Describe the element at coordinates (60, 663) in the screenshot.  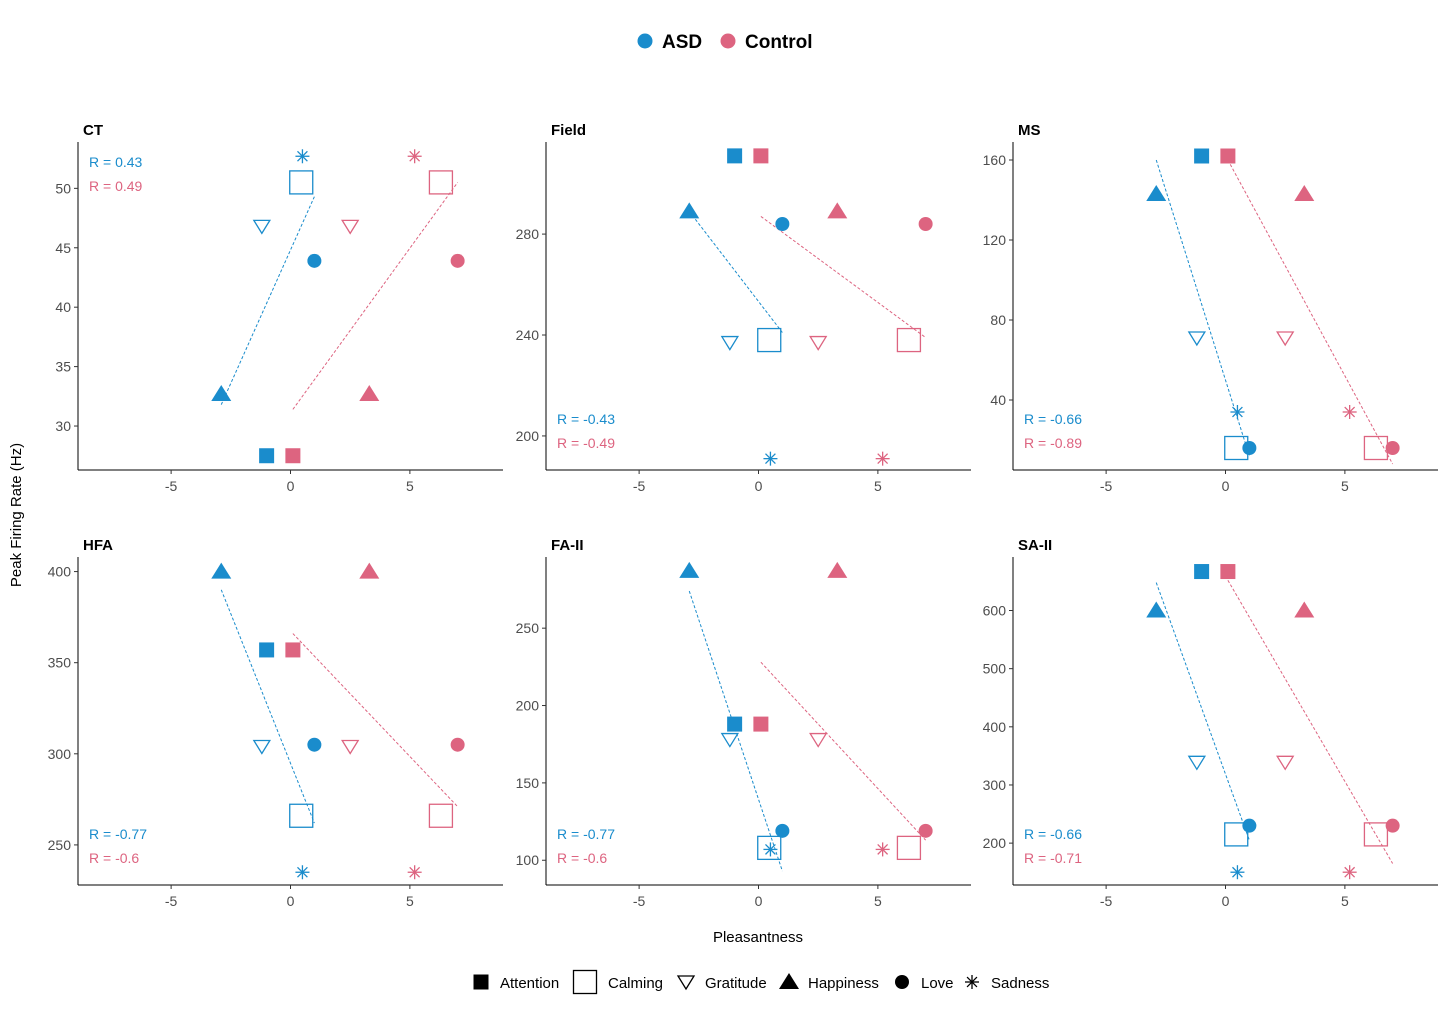
I see `y-tick-label: 350` at that location.